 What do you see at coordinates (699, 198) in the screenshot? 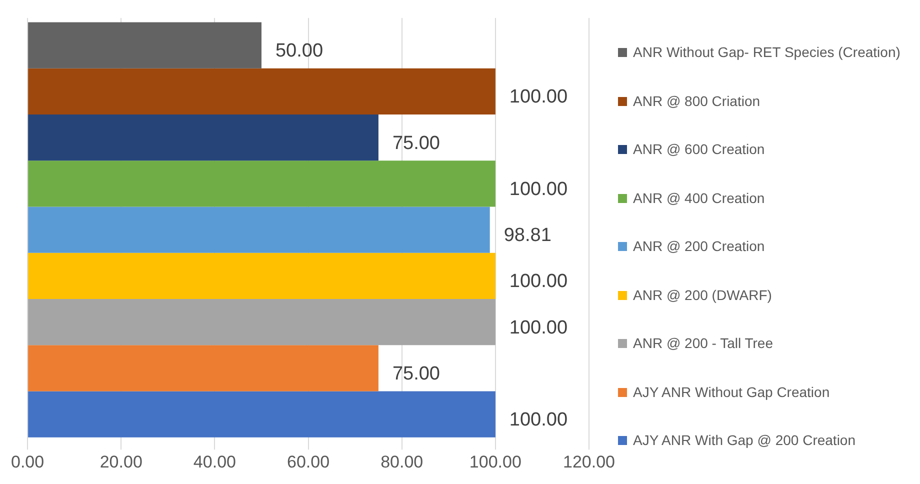
I see `legend-label: ANR @ 400 Creation` at bounding box center [699, 198].